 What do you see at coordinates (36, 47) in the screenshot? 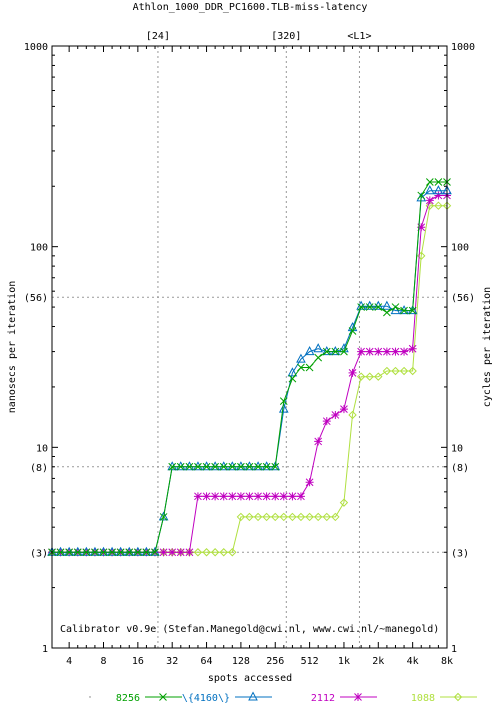
I see `y-tick-label: 1000` at bounding box center [36, 47].